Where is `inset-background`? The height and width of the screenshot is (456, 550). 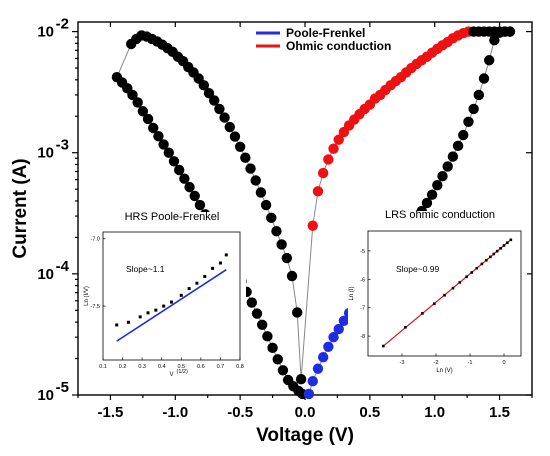 inset-background is located at coordinates (164, 296).